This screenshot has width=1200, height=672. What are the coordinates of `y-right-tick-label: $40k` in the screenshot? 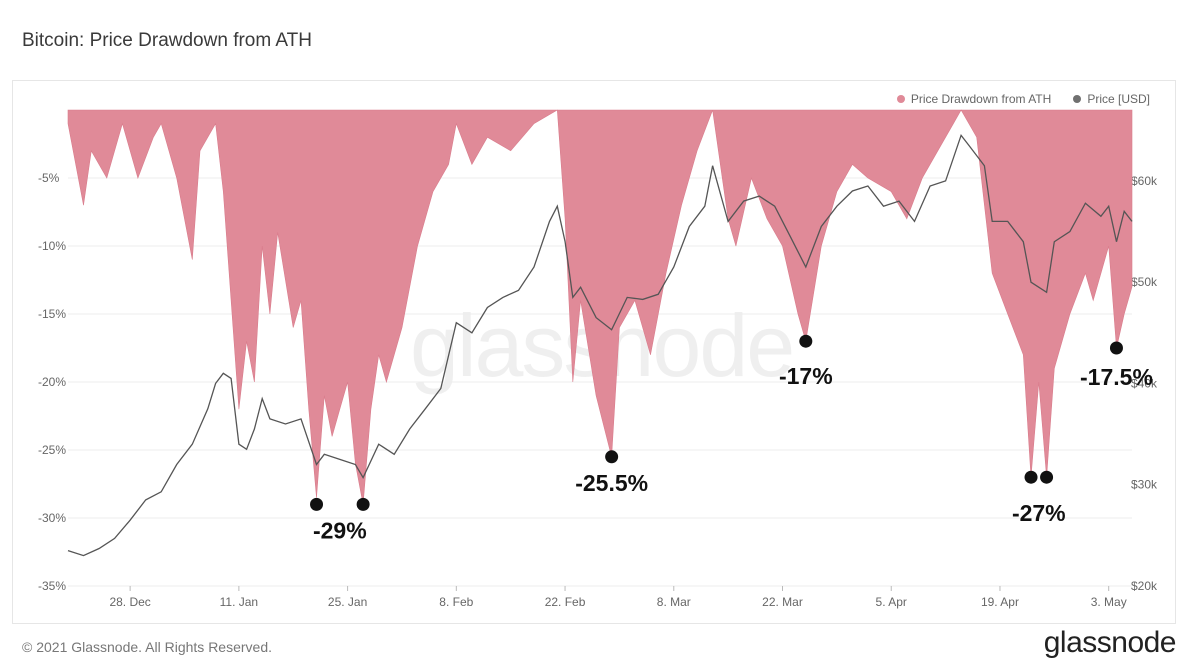 It's located at (1144, 383).